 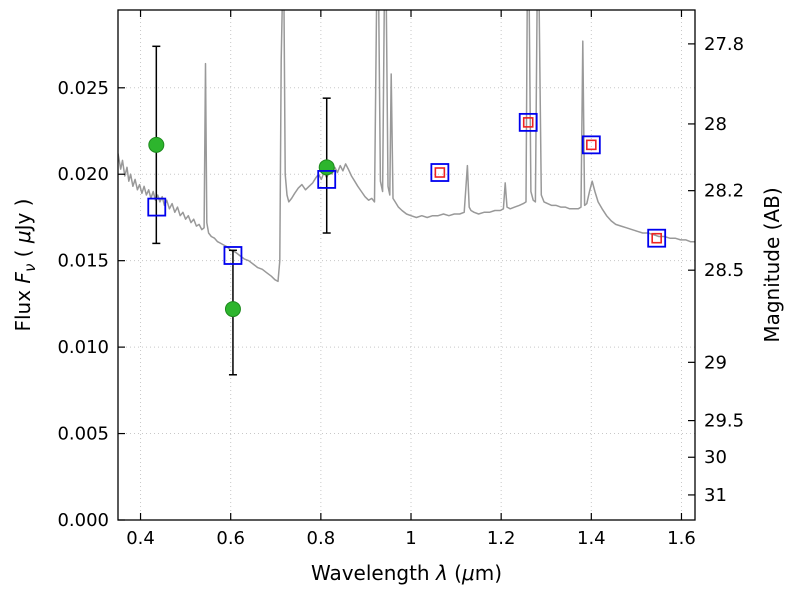 I want to click on x-tick-label: 0.4, so click(x=140, y=538).